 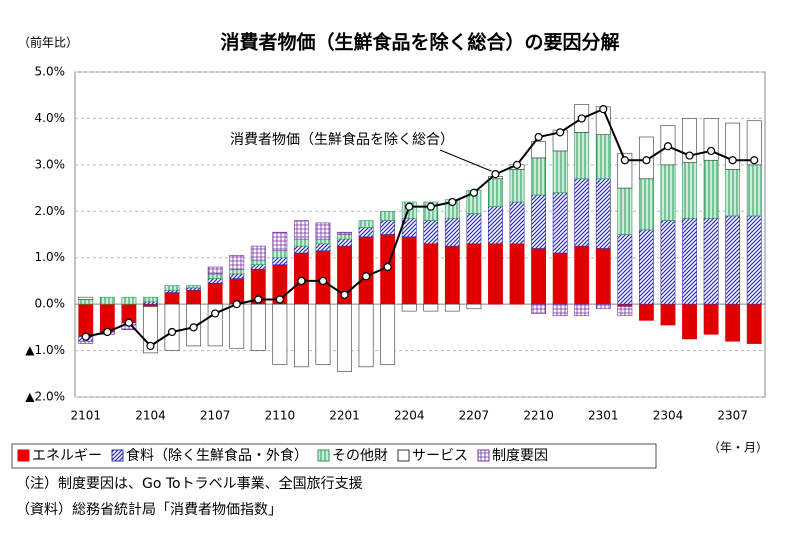 What do you see at coordinates (48, 42) in the screenshot?
I see `y-axis-label: （前年比）` at bounding box center [48, 42].